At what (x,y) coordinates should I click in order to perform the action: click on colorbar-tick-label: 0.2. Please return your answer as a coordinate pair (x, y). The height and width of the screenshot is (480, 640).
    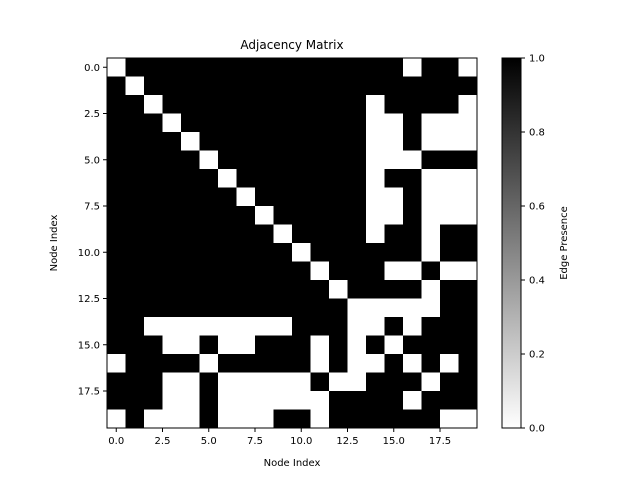
    Looking at the image, I should click on (537, 355).